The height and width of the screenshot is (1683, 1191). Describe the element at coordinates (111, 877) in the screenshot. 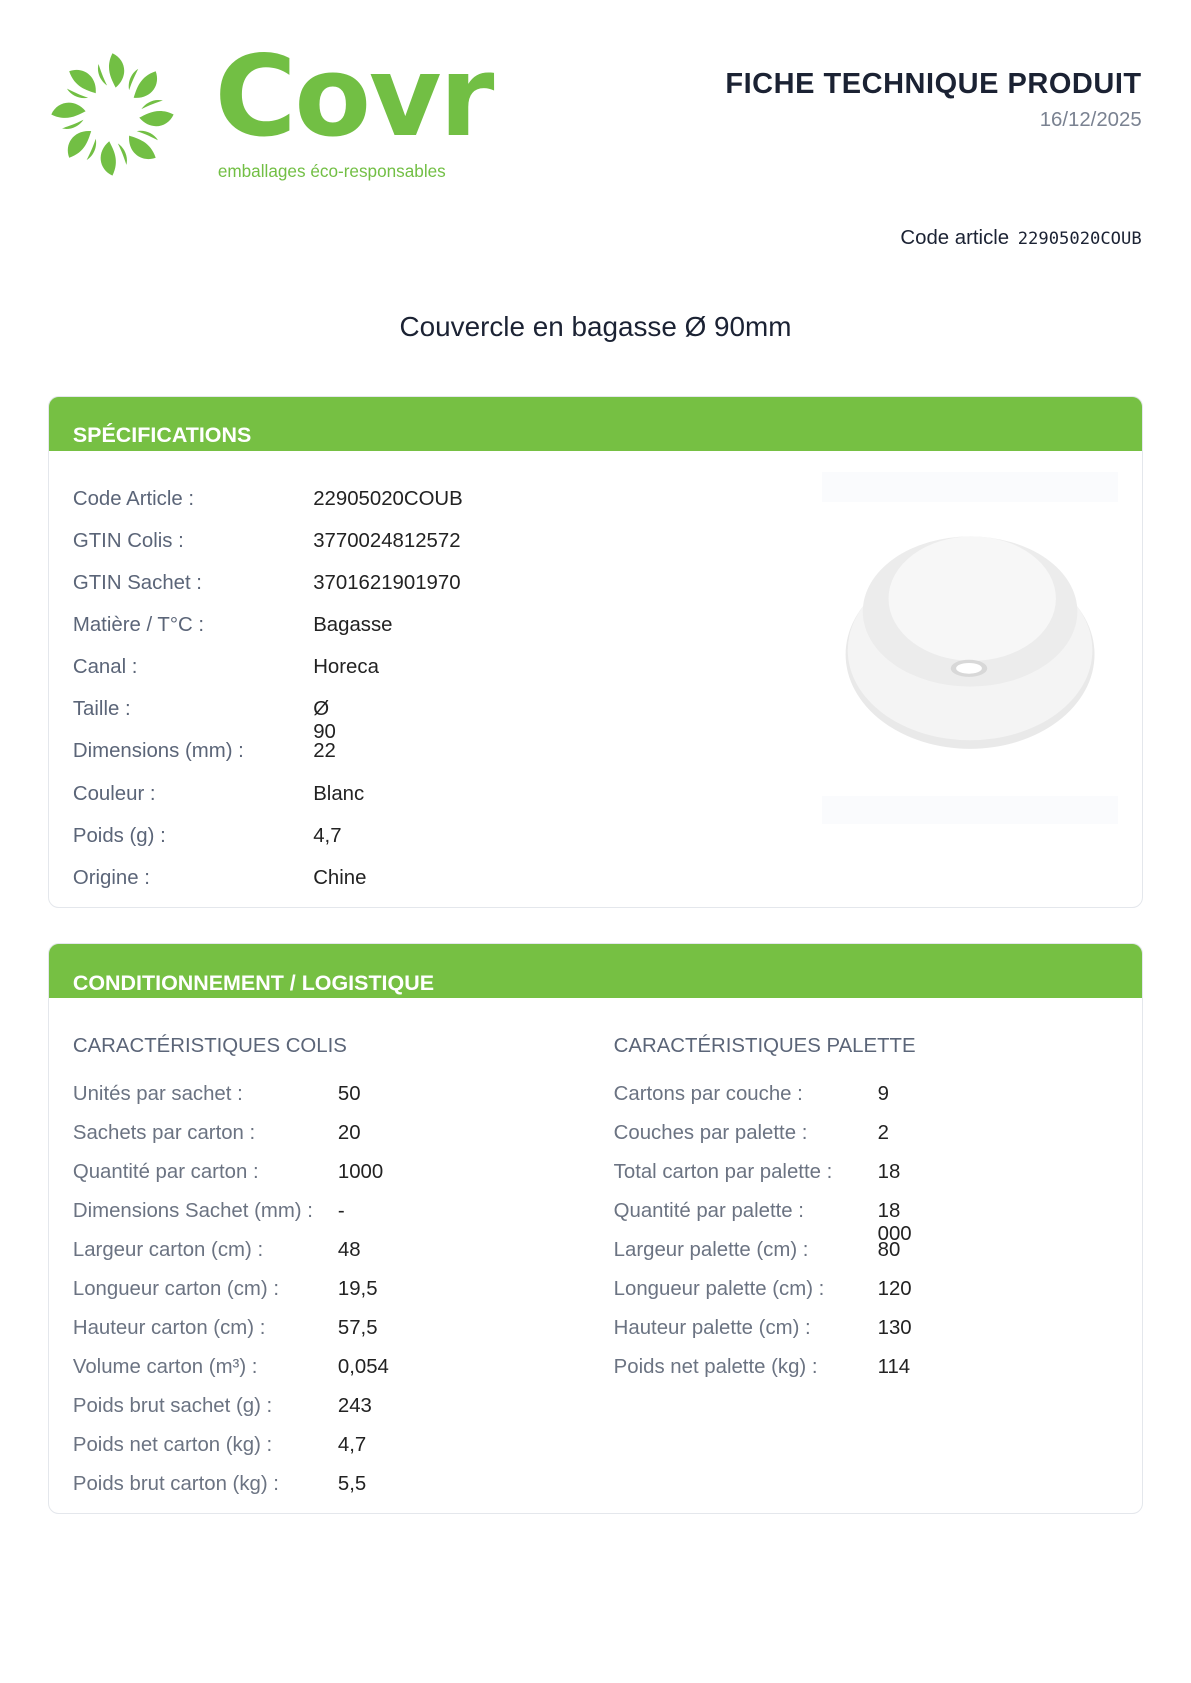

I see `spec-label: Origine :` at that location.